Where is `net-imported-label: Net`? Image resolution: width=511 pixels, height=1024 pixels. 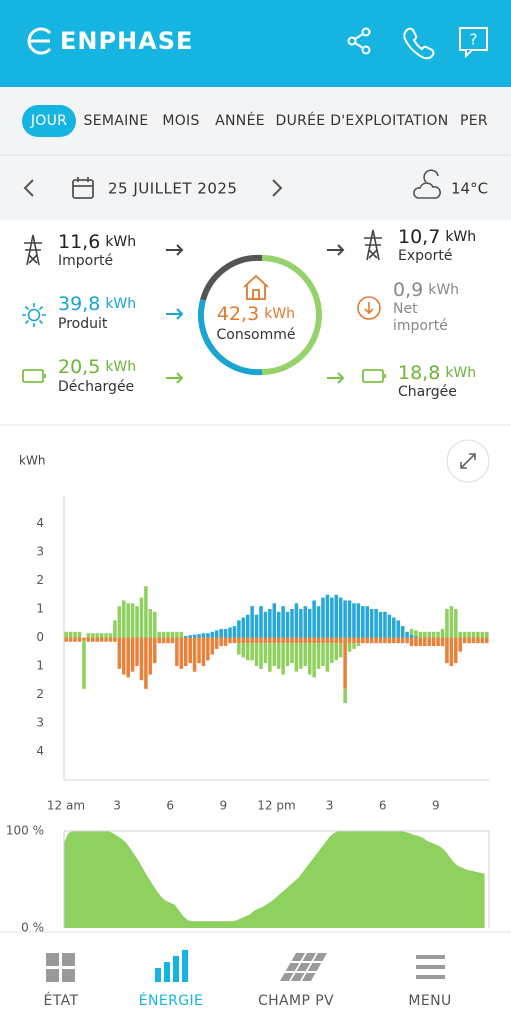
net-imported-label: Net is located at coordinates (405, 309).